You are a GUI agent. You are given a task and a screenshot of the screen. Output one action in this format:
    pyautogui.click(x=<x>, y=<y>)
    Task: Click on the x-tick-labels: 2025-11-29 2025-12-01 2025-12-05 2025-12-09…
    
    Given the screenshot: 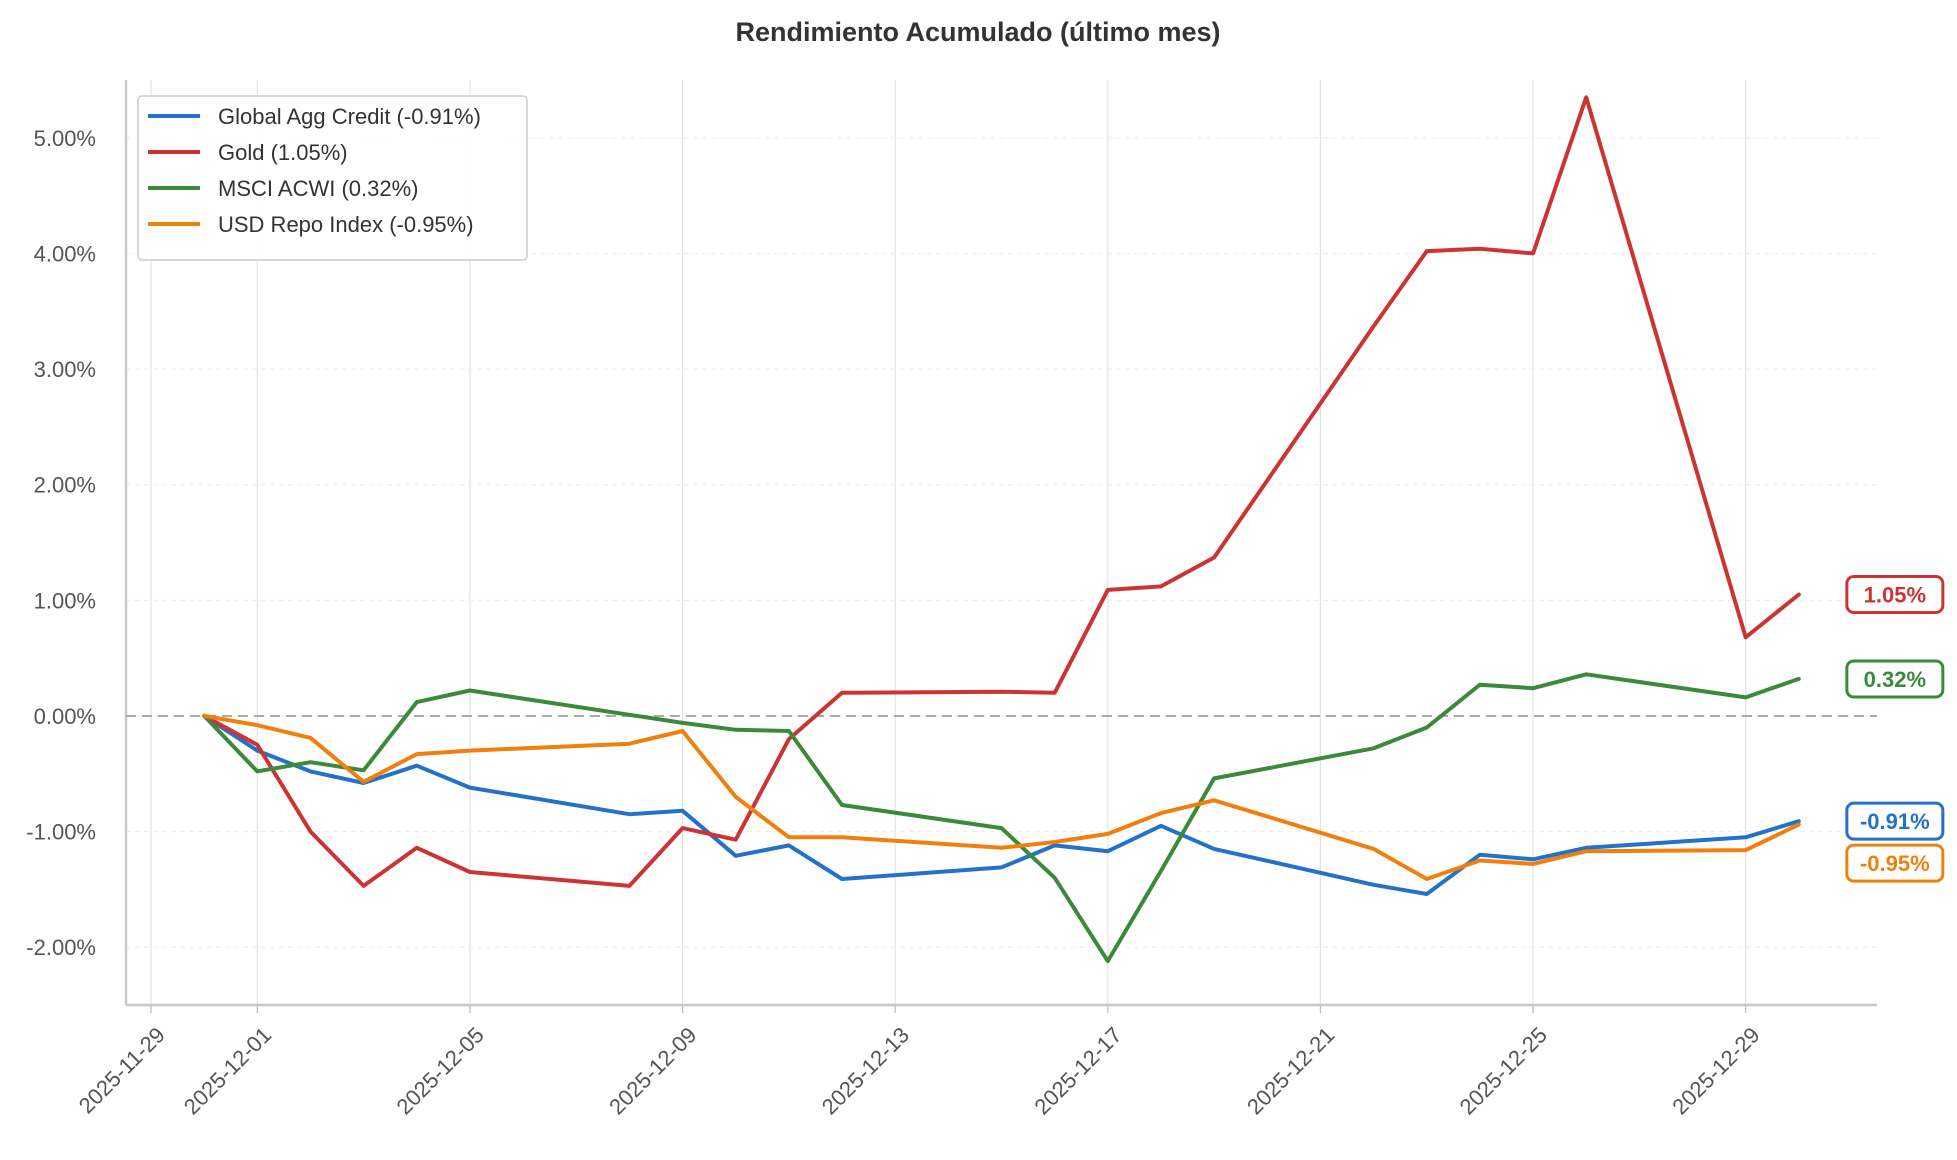 What is the action you would take?
    pyautogui.click(x=919, y=1070)
    